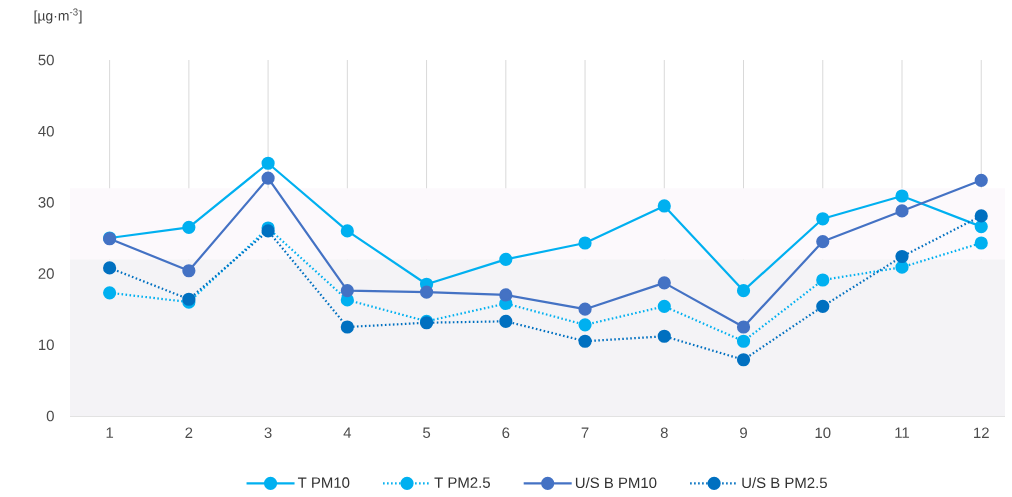 This screenshot has width=1012, height=497. I want to click on y-tick-label: 20, so click(46, 273).